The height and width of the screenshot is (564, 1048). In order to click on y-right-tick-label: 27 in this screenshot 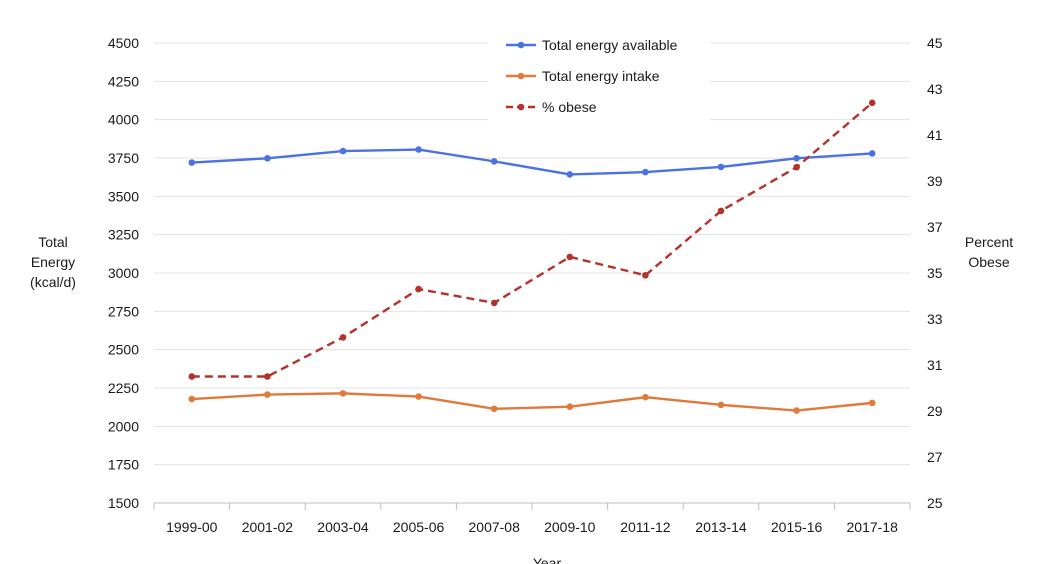, I will do `click(935, 457)`.